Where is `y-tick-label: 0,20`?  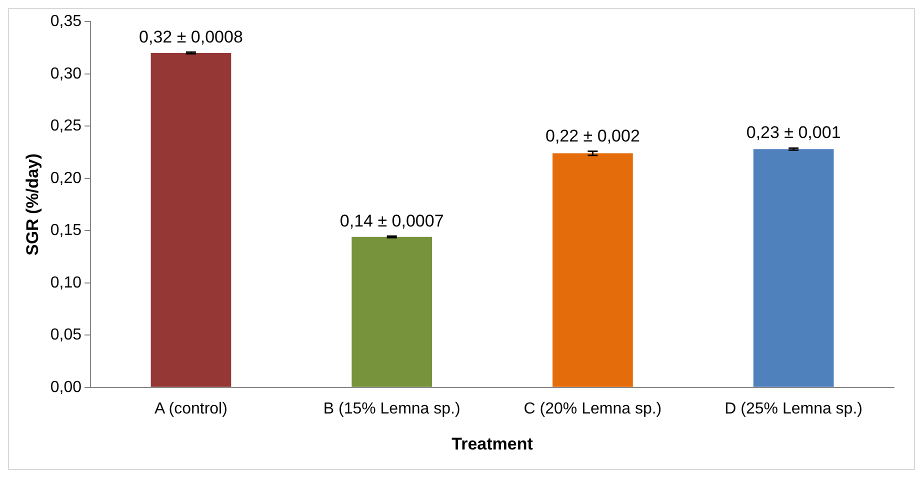 y-tick-label: 0,20 is located at coordinates (66, 178).